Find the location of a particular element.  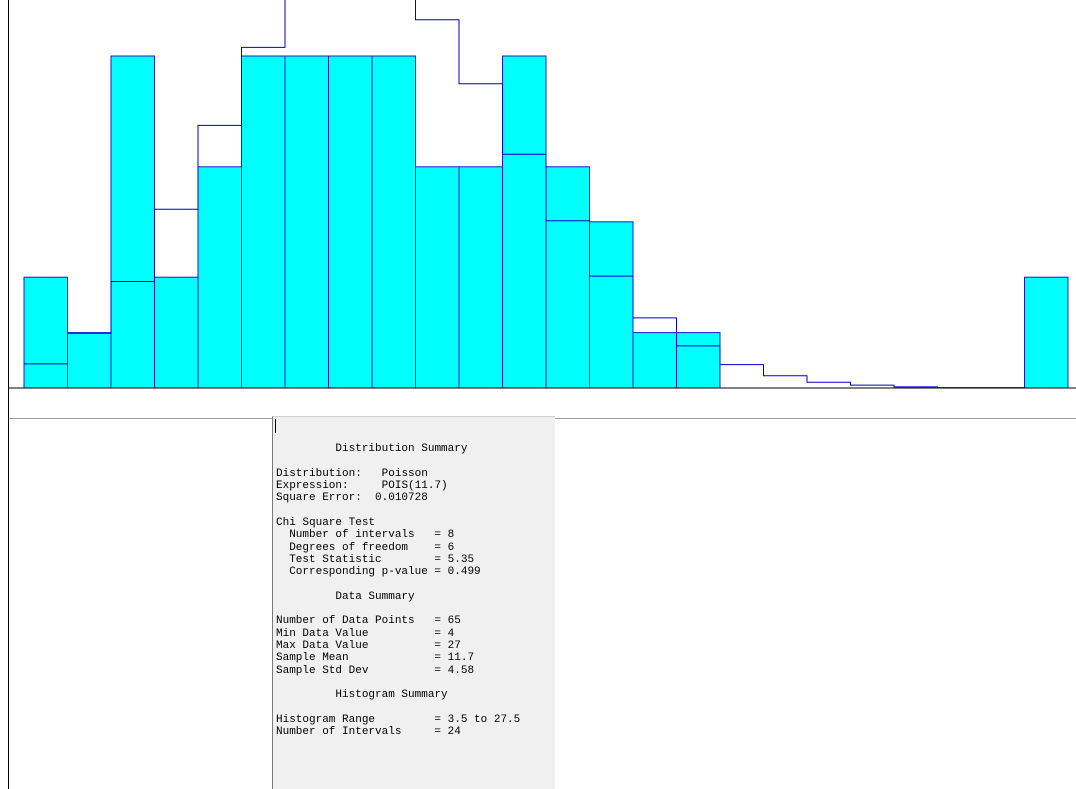

chi-intervals-row: Number of intervals = 8 is located at coordinates (365, 535).